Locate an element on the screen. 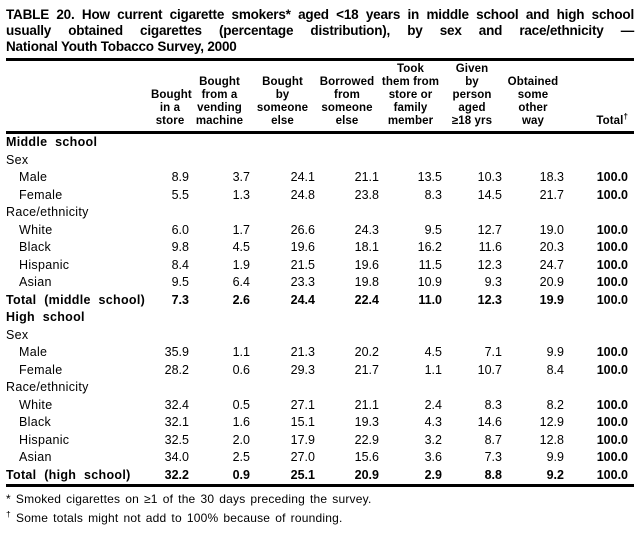 Image resolution: width=640 pixels, height=537 pixels. value-cell: 21.5 is located at coordinates (302, 264).